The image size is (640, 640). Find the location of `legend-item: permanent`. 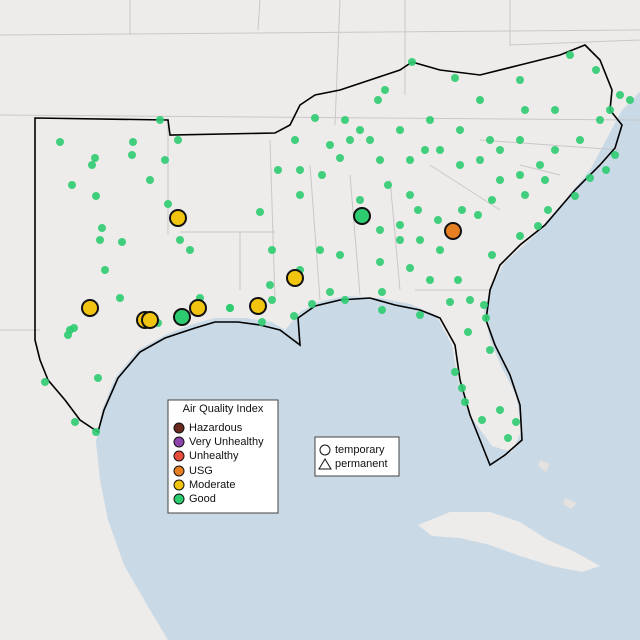

legend-item: permanent is located at coordinates (361, 464).